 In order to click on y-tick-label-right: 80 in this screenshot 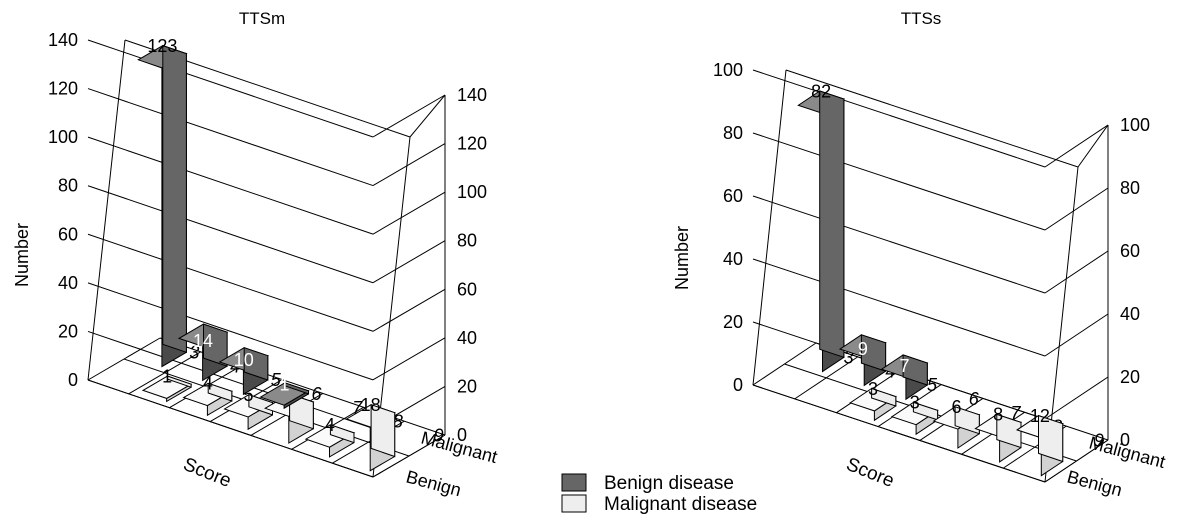, I will do `click(467, 241)`.